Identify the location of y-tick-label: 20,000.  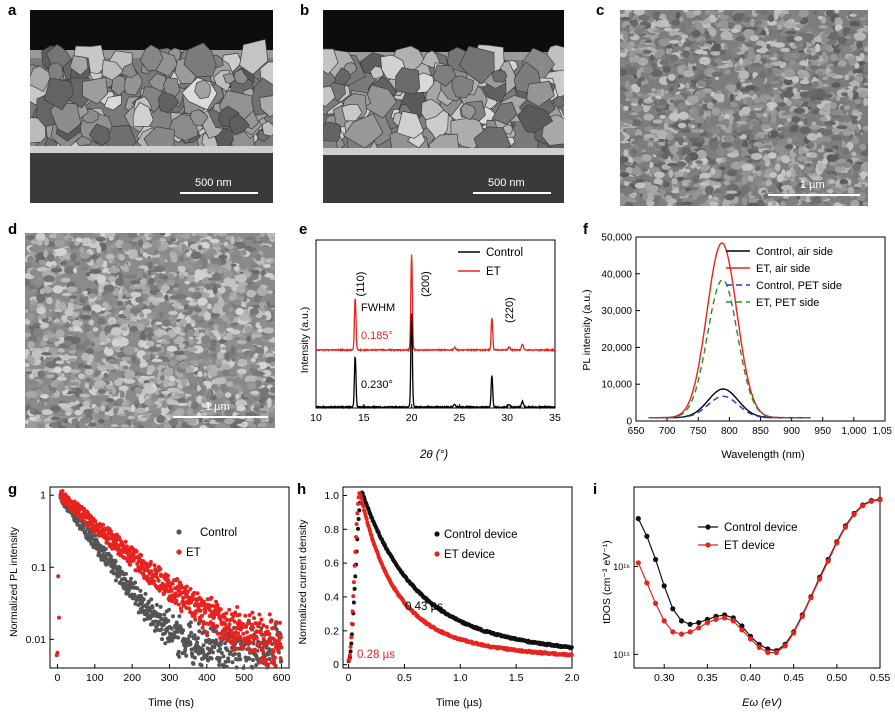
(616, 348).